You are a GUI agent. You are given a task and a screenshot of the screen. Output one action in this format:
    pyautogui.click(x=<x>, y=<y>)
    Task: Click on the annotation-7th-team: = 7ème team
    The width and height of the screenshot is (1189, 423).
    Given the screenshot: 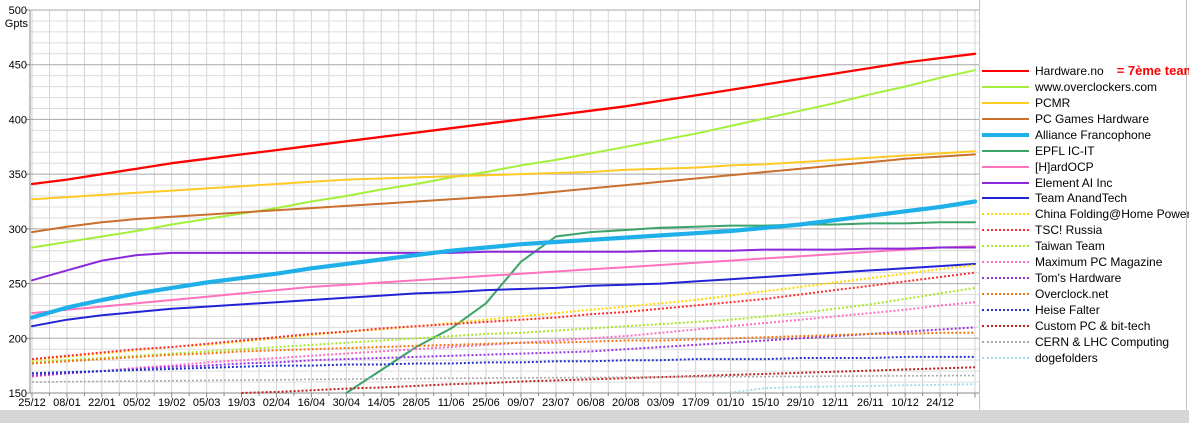 What is the action you would take?
    pyautogui.click(x=1152, y=71)
    